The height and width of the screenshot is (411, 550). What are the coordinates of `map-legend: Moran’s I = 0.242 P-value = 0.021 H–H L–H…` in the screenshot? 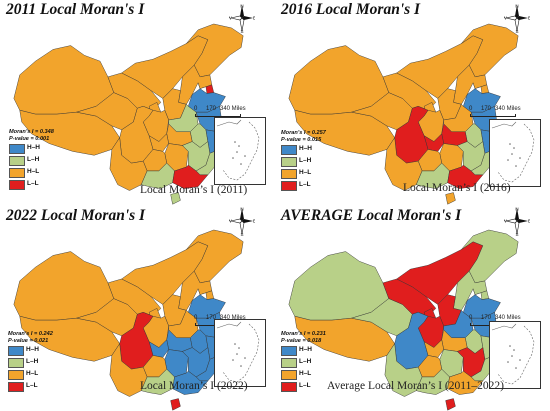 It's located at (30, 361).